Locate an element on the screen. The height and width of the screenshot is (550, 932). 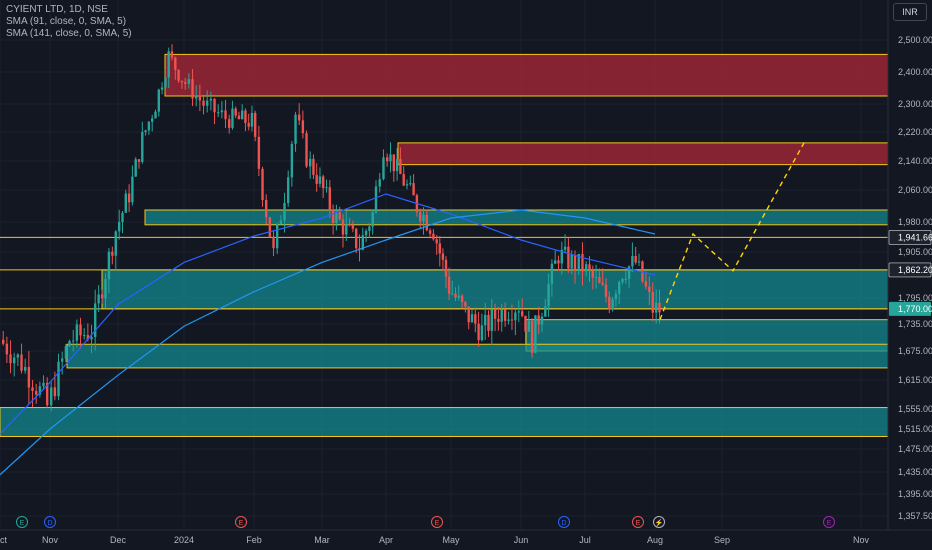
time-axis-tick: Mar is located at coordinates (322, 540).